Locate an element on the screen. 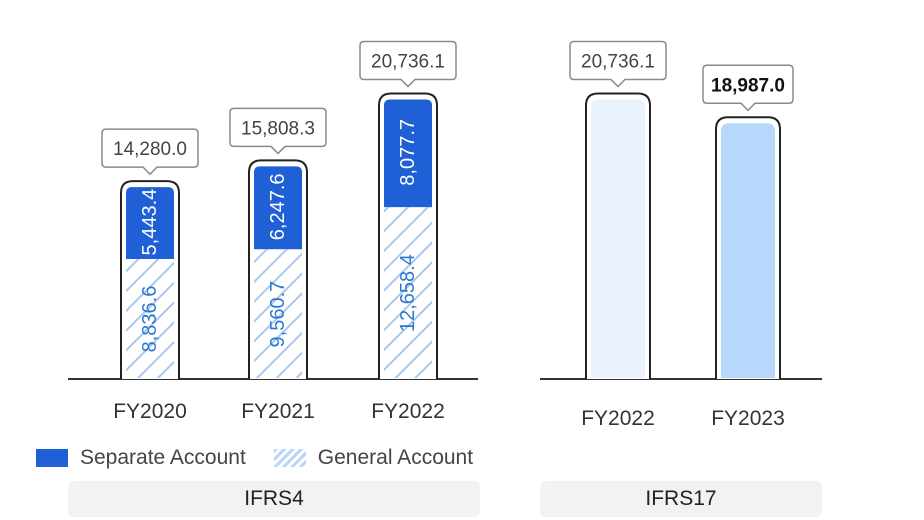 This screenshot has height=520, width=924. ifrs4-fy2020-bar-separate-account is located at coordinates (150, 223).